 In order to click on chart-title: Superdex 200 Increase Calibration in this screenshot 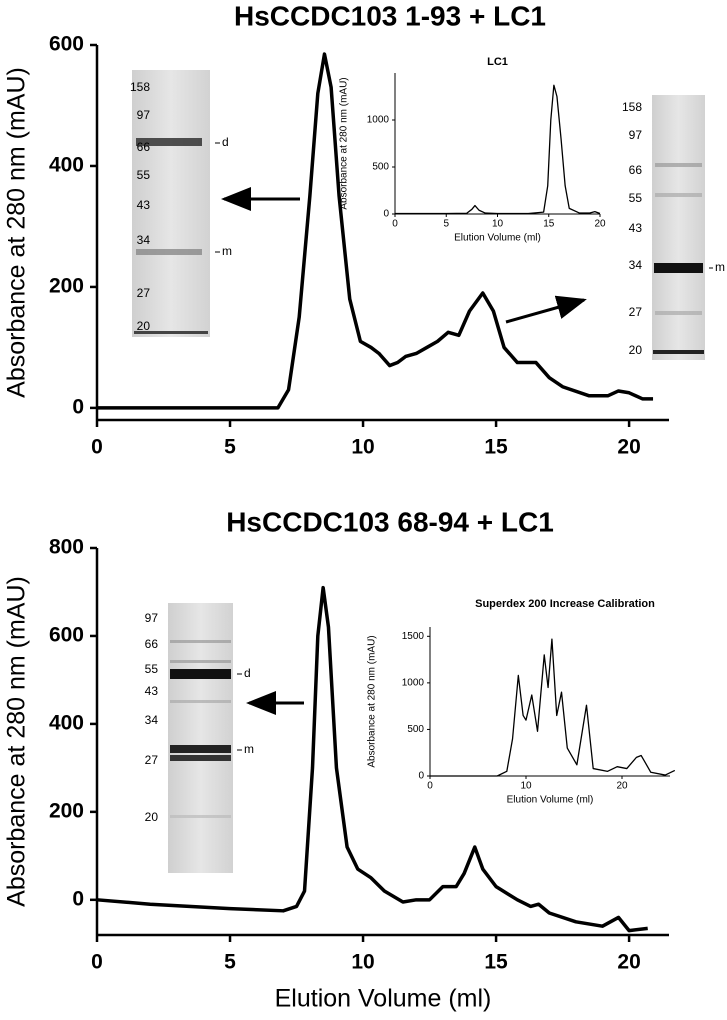, I will do `click(565, 604)`.